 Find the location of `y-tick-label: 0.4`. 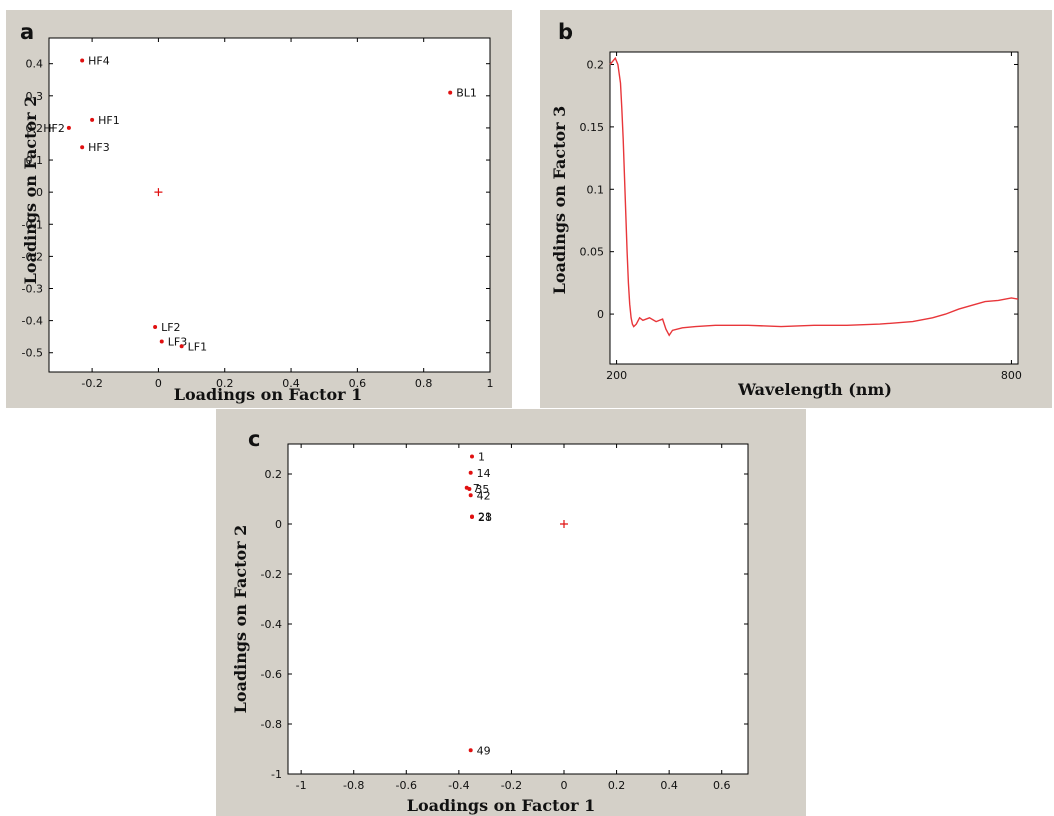

y-tick-label: 0.4 is located at coordinates (35, 64).